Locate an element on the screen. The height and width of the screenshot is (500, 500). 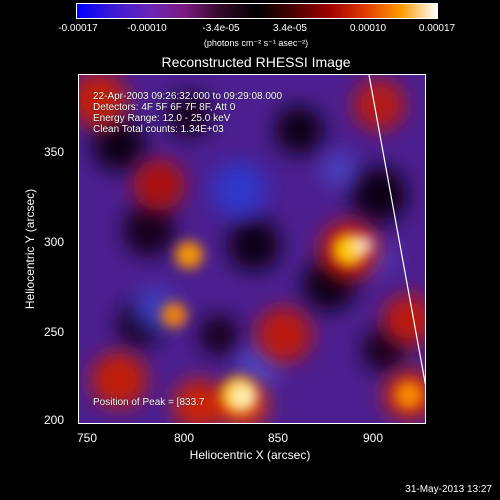
y-axis-label: Heliocentric Y (arcsec) is located at coordinates (30, 249).